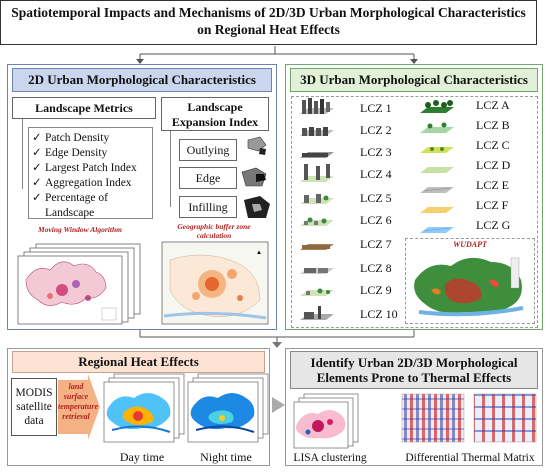 This screenshot has width=550, height=472. I want to click on lcz-label: LCZ 5, so click(376, 198).